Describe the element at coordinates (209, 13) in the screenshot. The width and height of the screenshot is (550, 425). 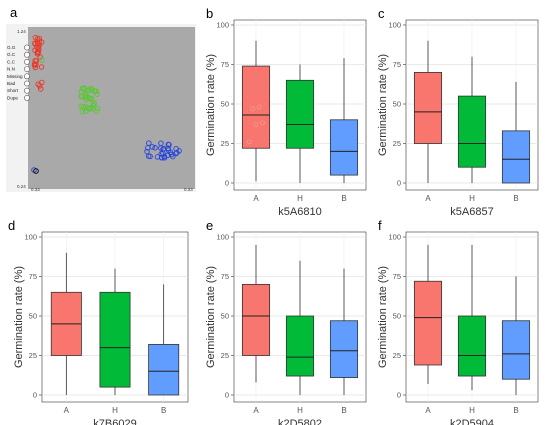
I see `panel-letter: b` at that location.